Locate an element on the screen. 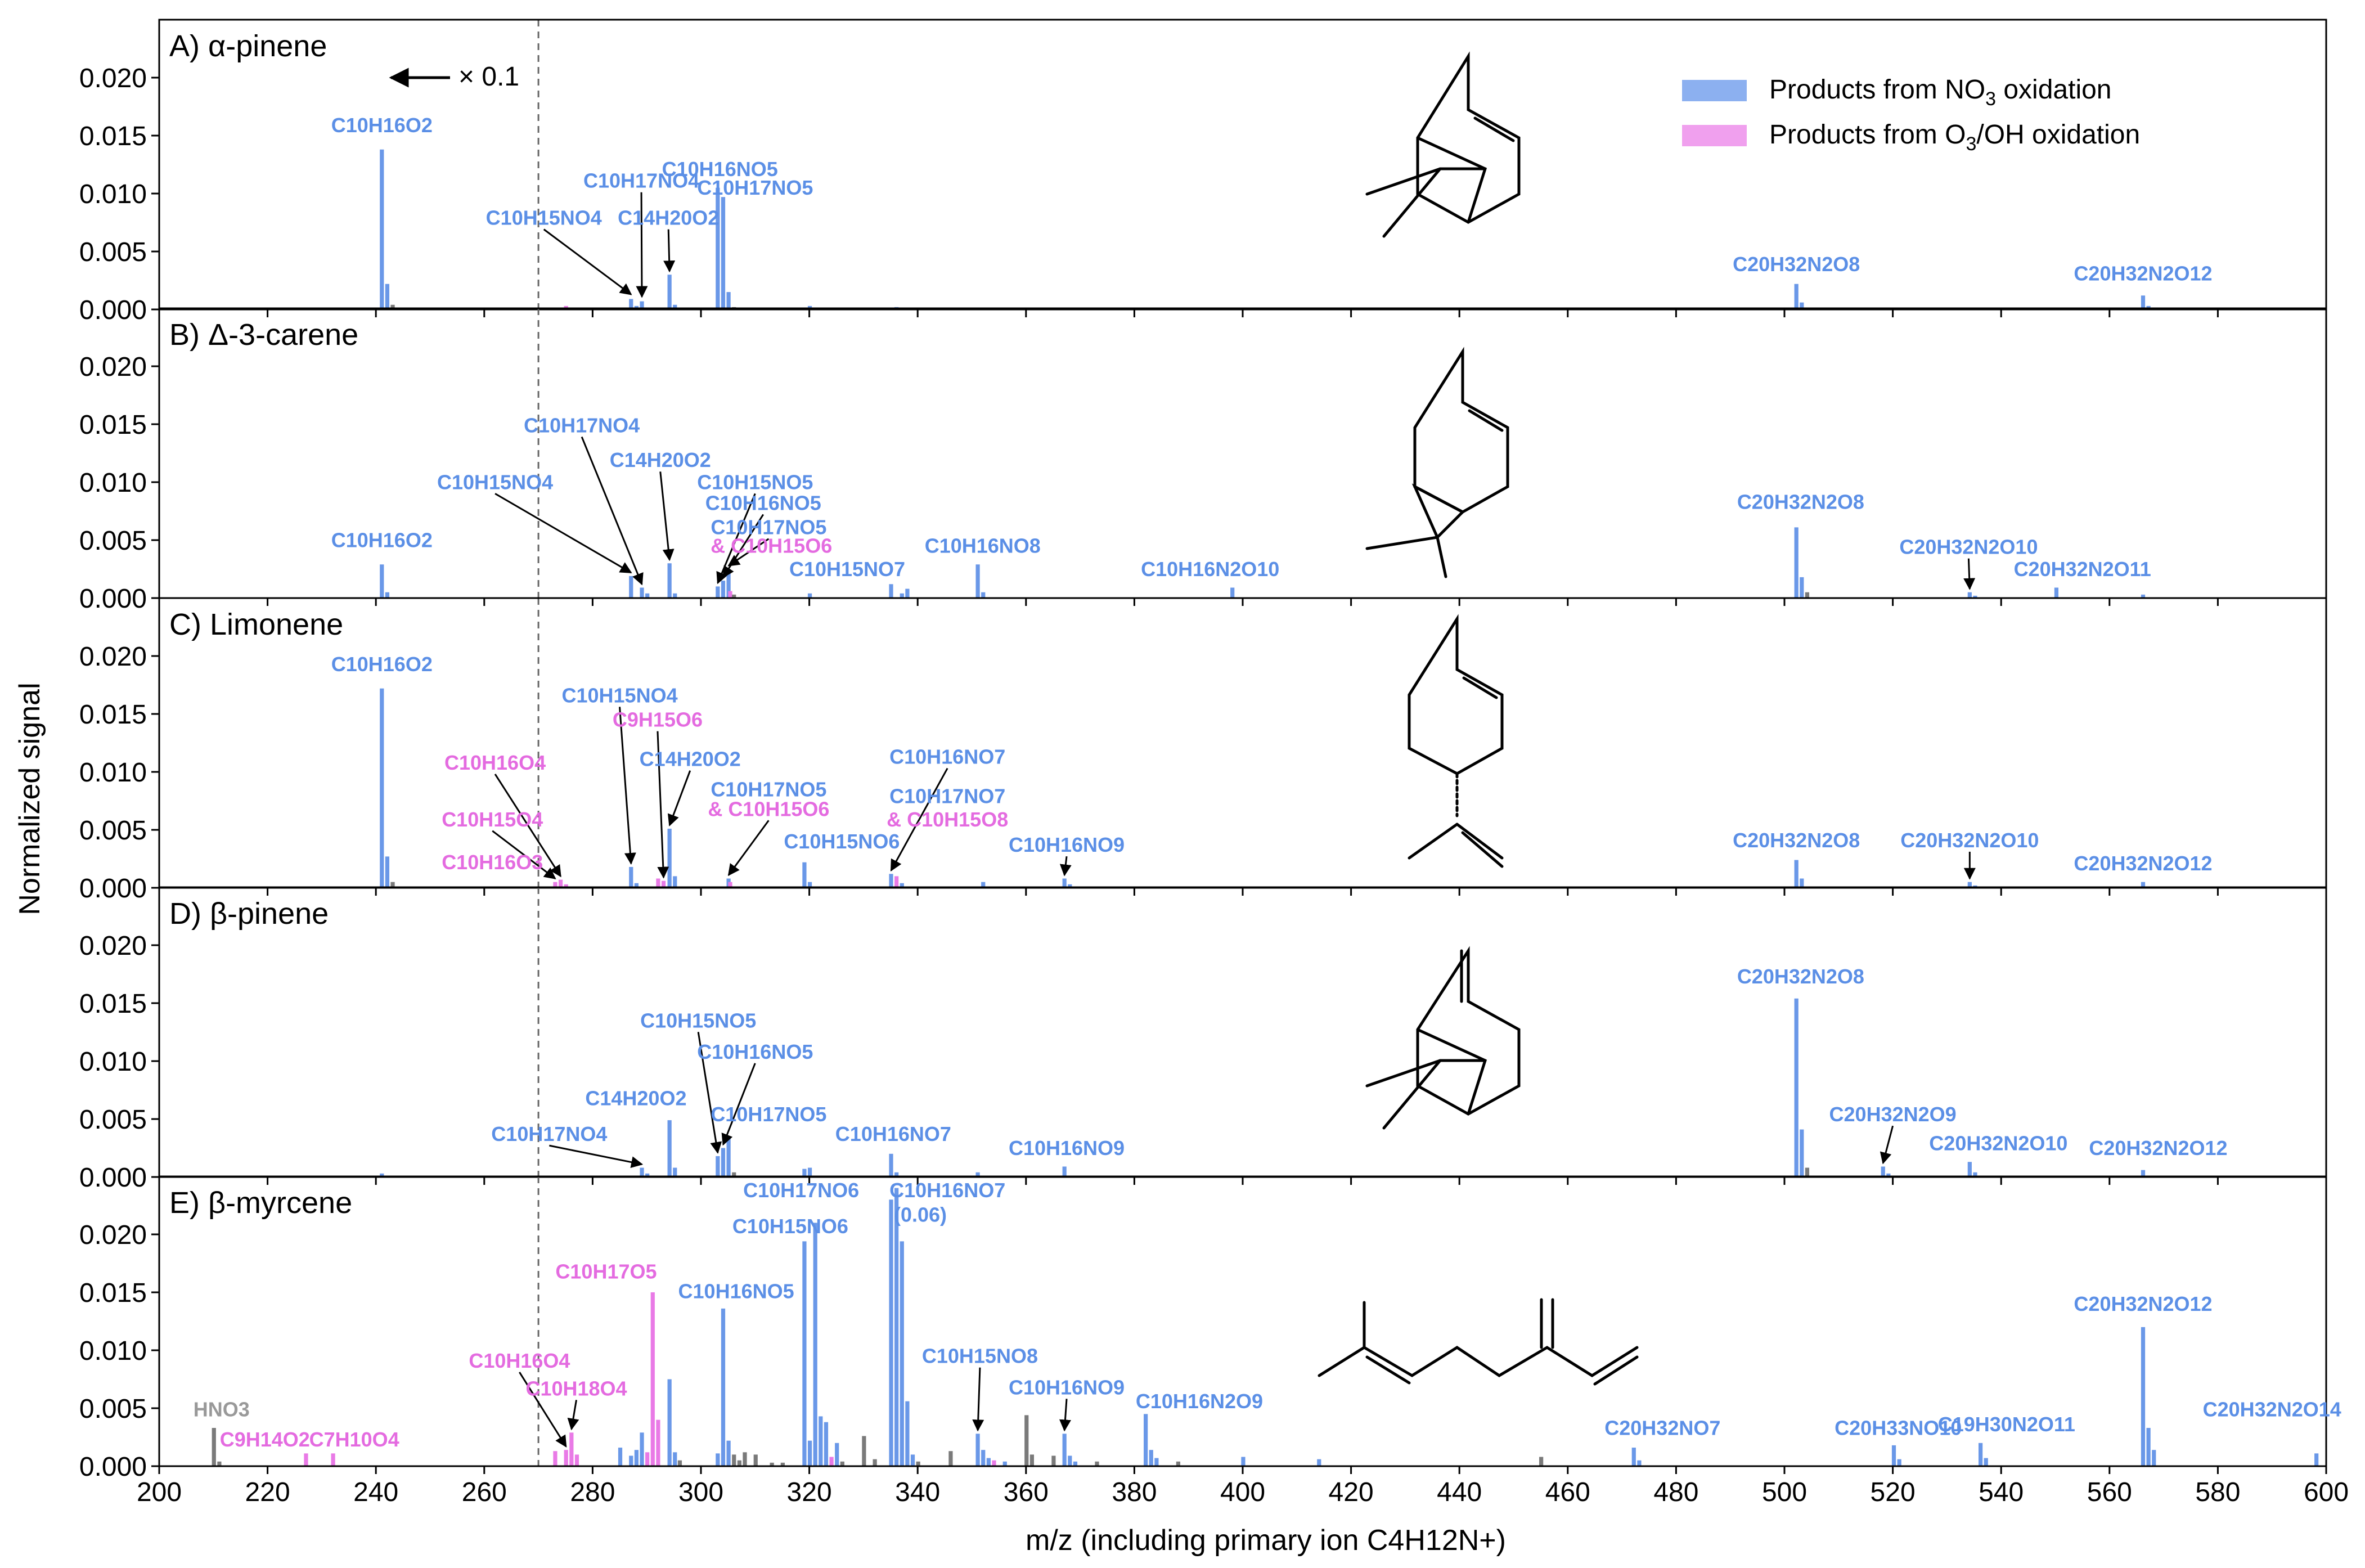 The height and width of the screenshot is (1568, 2365). peak-label: & C10H15O6 is located at coordinates (769, 808).